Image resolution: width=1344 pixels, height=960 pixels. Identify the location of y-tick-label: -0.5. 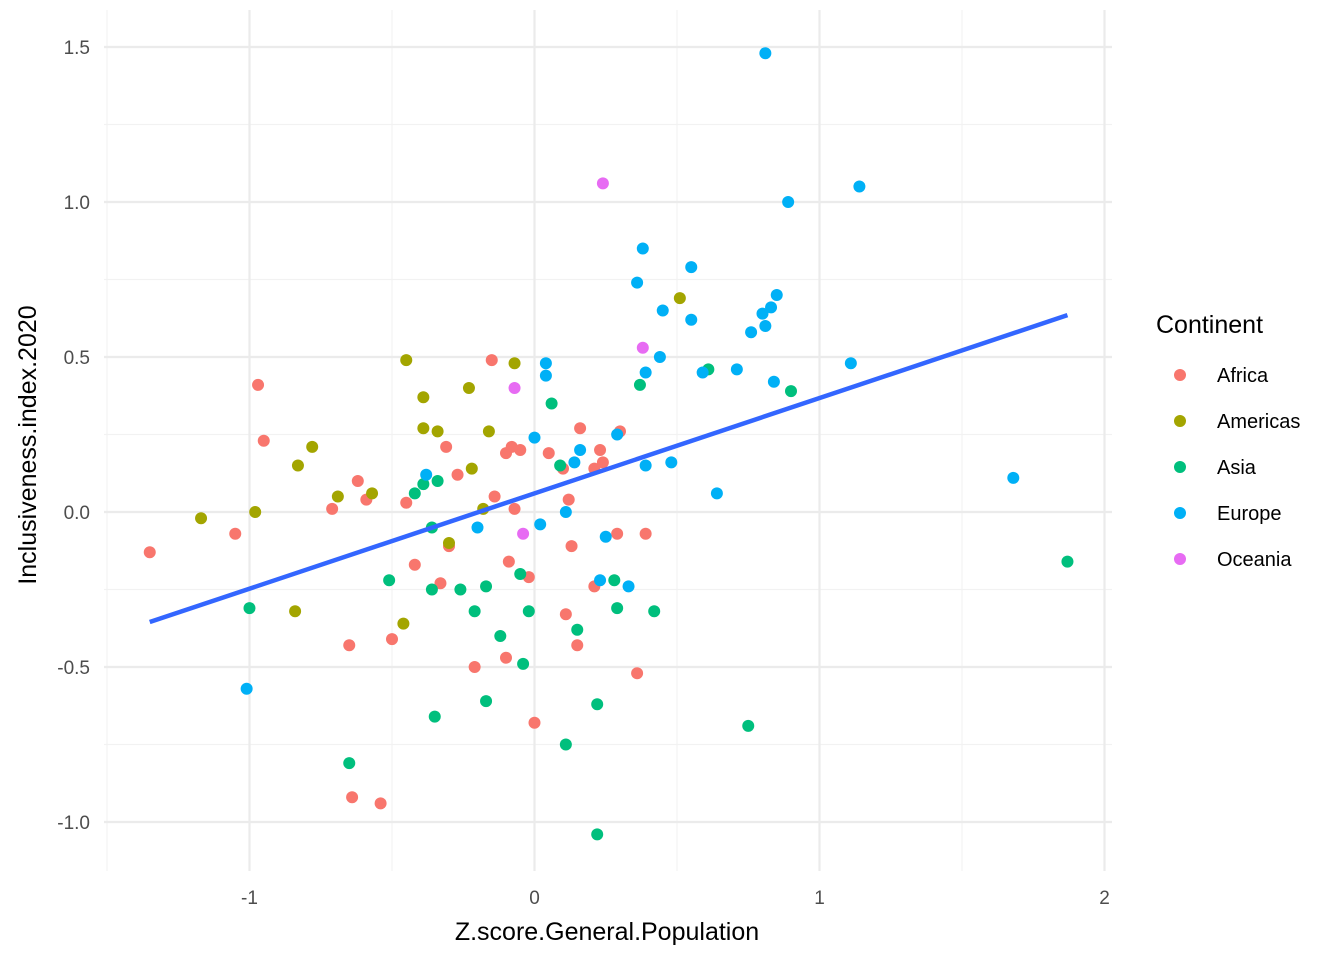
(73, 668).